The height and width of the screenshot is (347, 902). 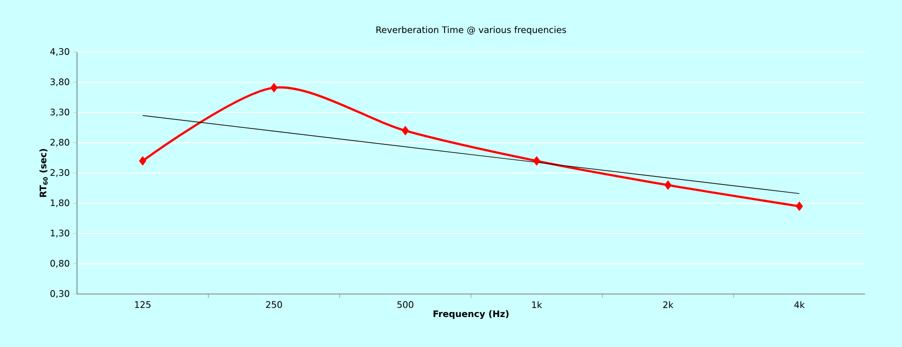 What do you see at coordinates (668, 304) in the screenshot?
I see `x-tick-label: 2k` at bounding box center [668, 304].